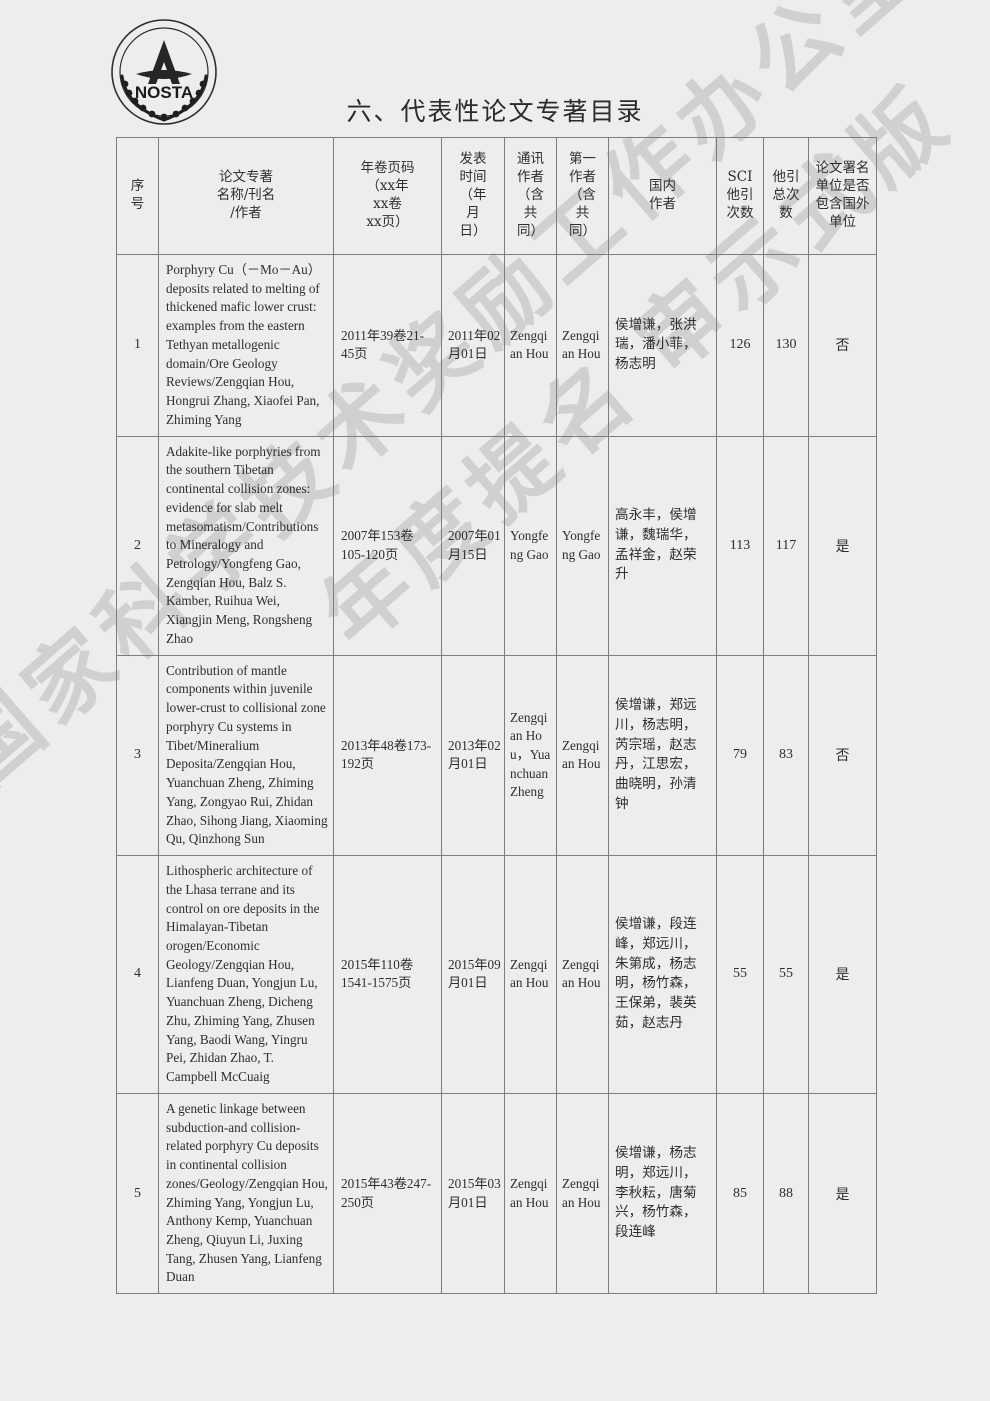  I want to click on header-index: 序号, so click(137, 196).